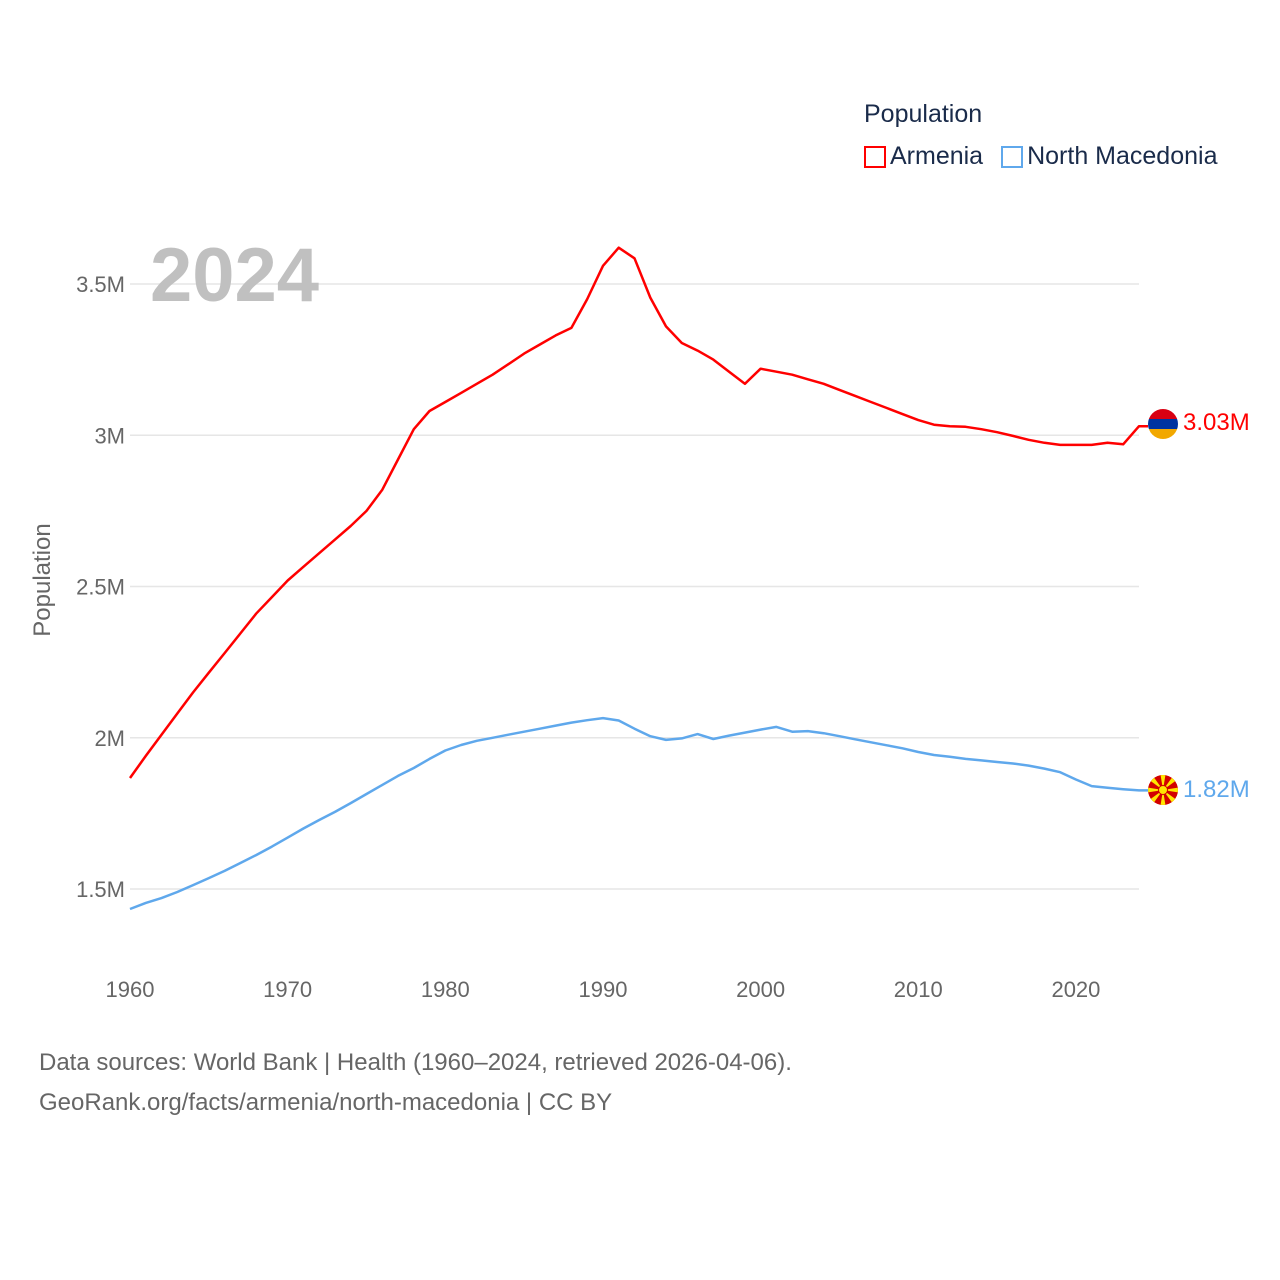 This screenshot has height=1280, width=1280. I want to click on x-tick-label: 1960, so click(130, 989).